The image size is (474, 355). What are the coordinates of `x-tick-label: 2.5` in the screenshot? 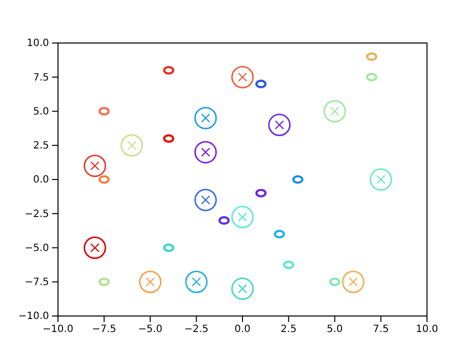 It's located at (288, 330).